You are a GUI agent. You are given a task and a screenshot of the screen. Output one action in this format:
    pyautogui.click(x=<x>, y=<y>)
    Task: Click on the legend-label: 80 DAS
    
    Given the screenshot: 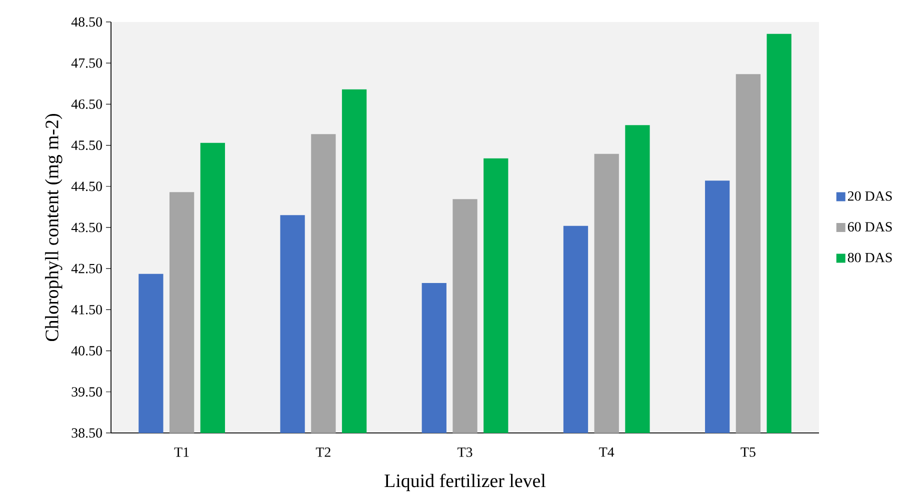 What is the action you would take?
    pyautogui.click(x=870, y=257)
    